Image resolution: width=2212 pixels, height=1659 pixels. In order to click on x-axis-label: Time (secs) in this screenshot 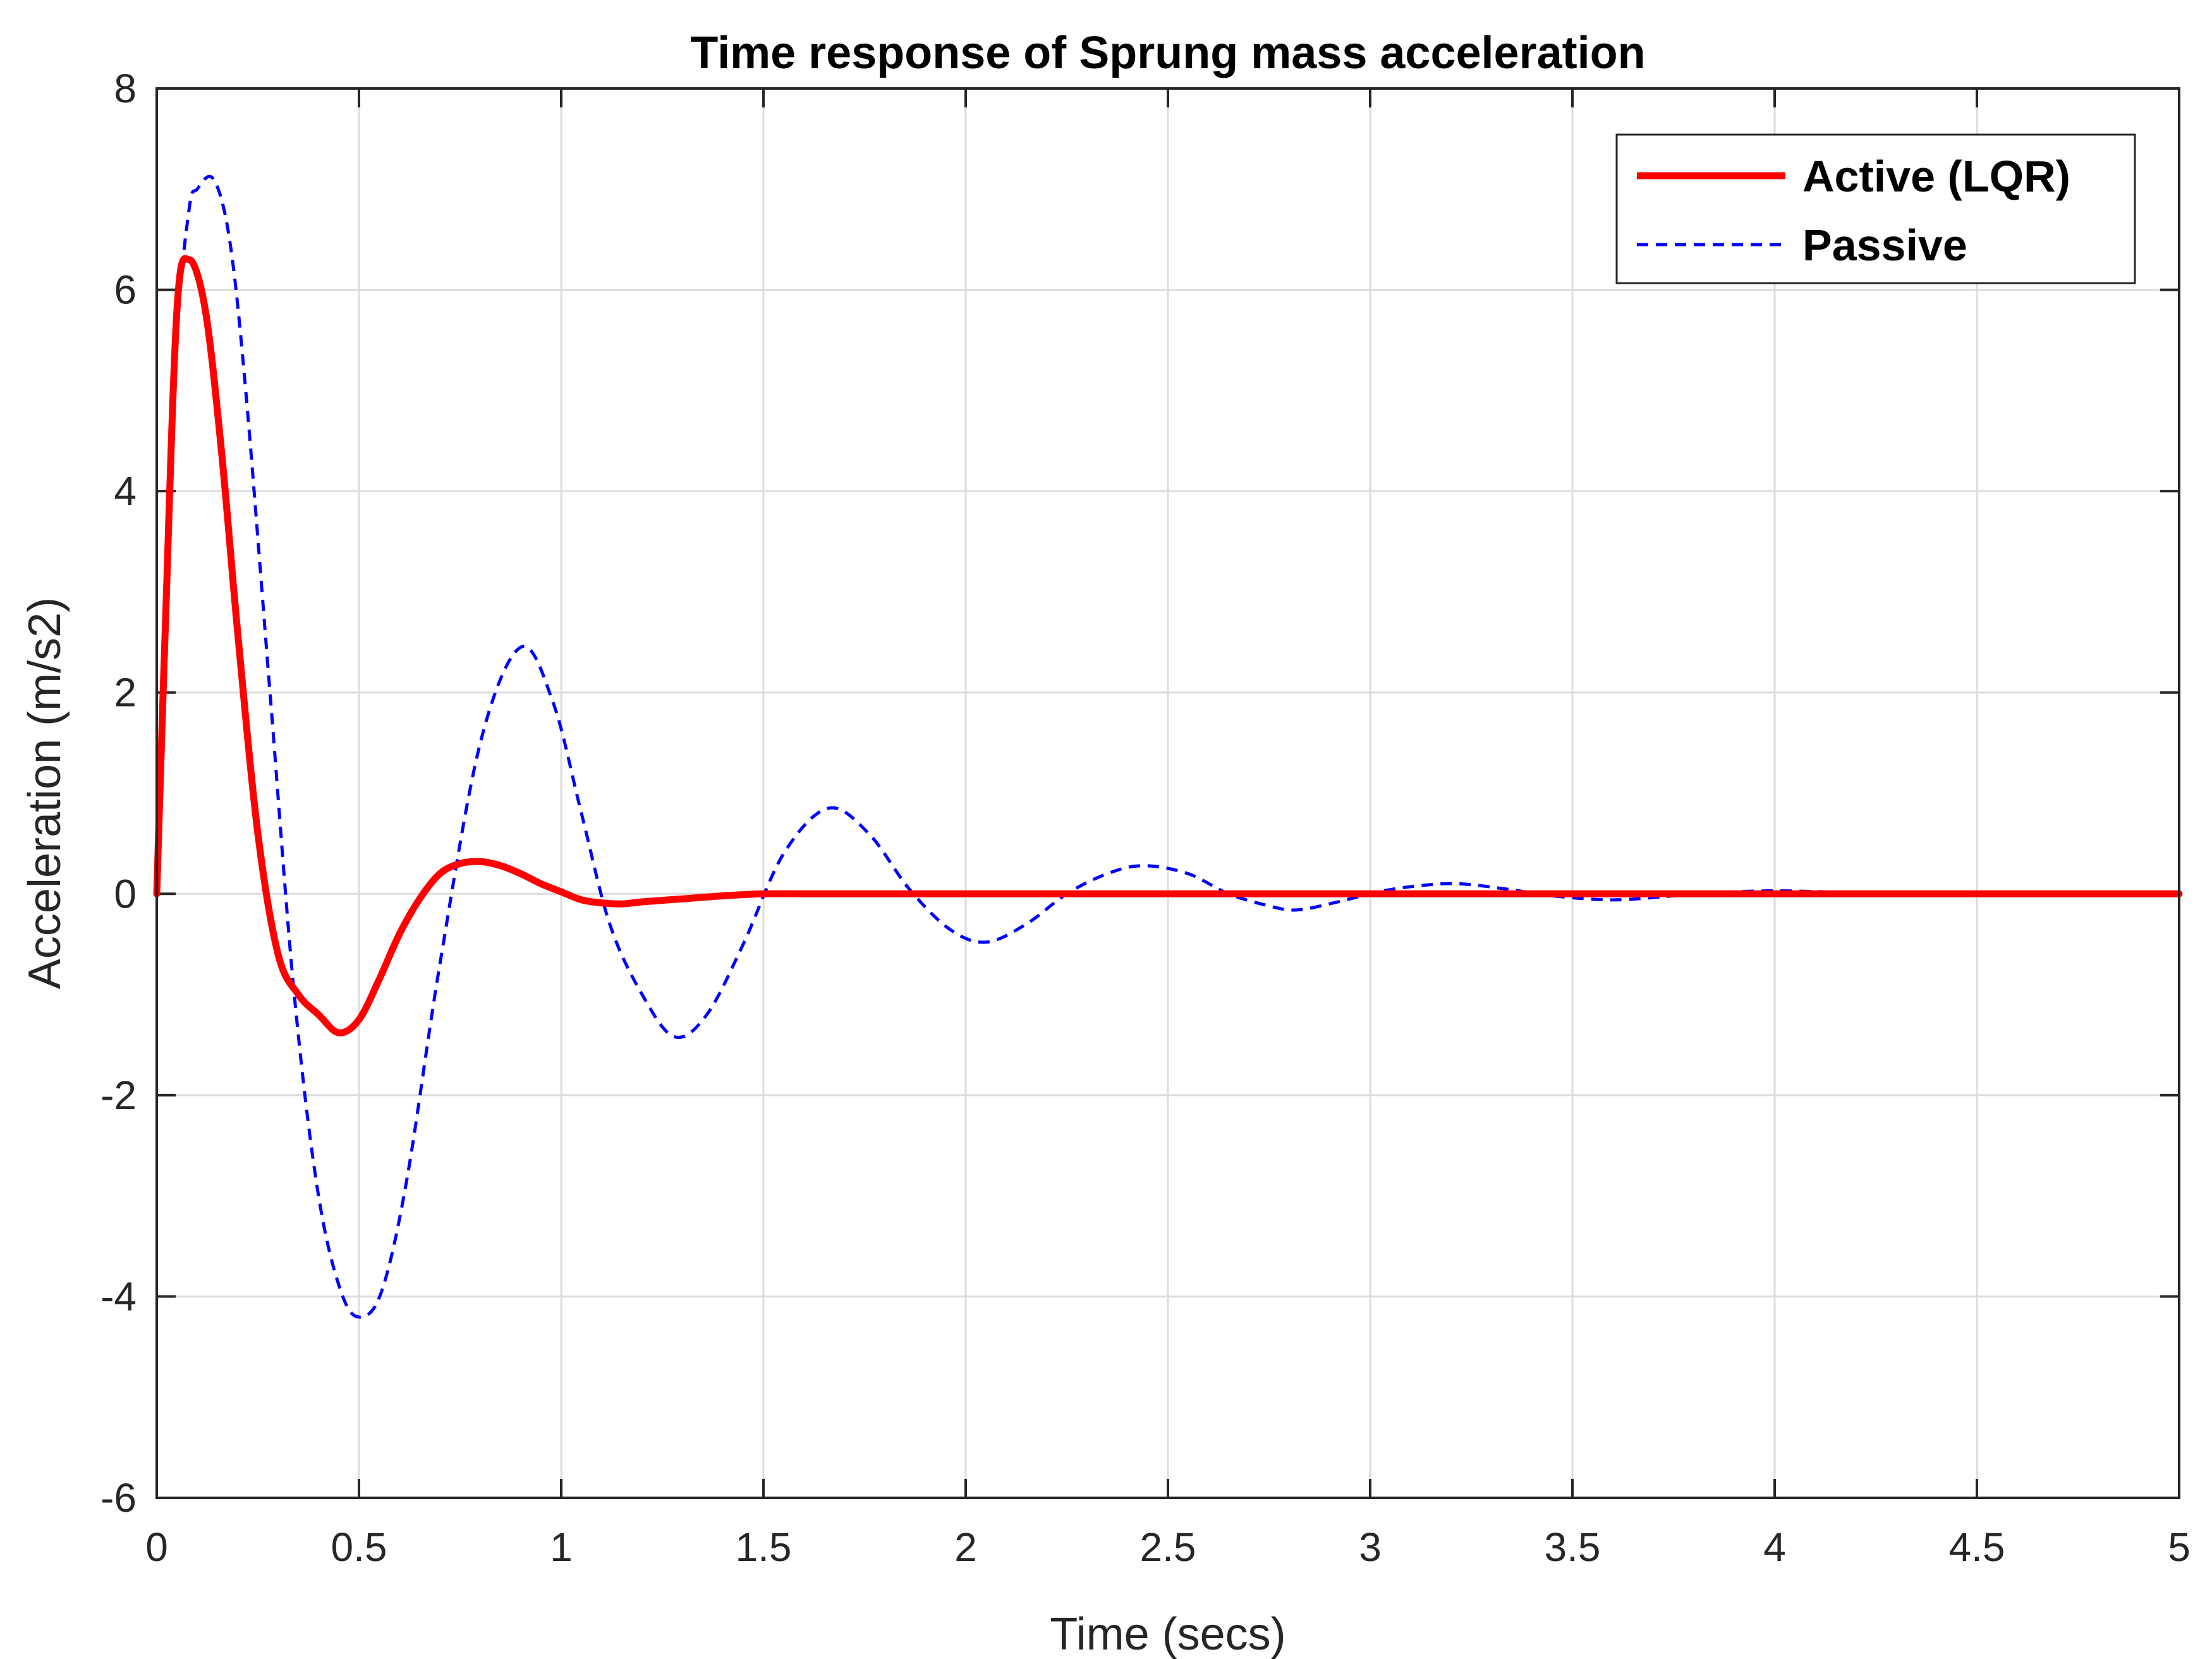, I will do `click(1167, 1634)`.